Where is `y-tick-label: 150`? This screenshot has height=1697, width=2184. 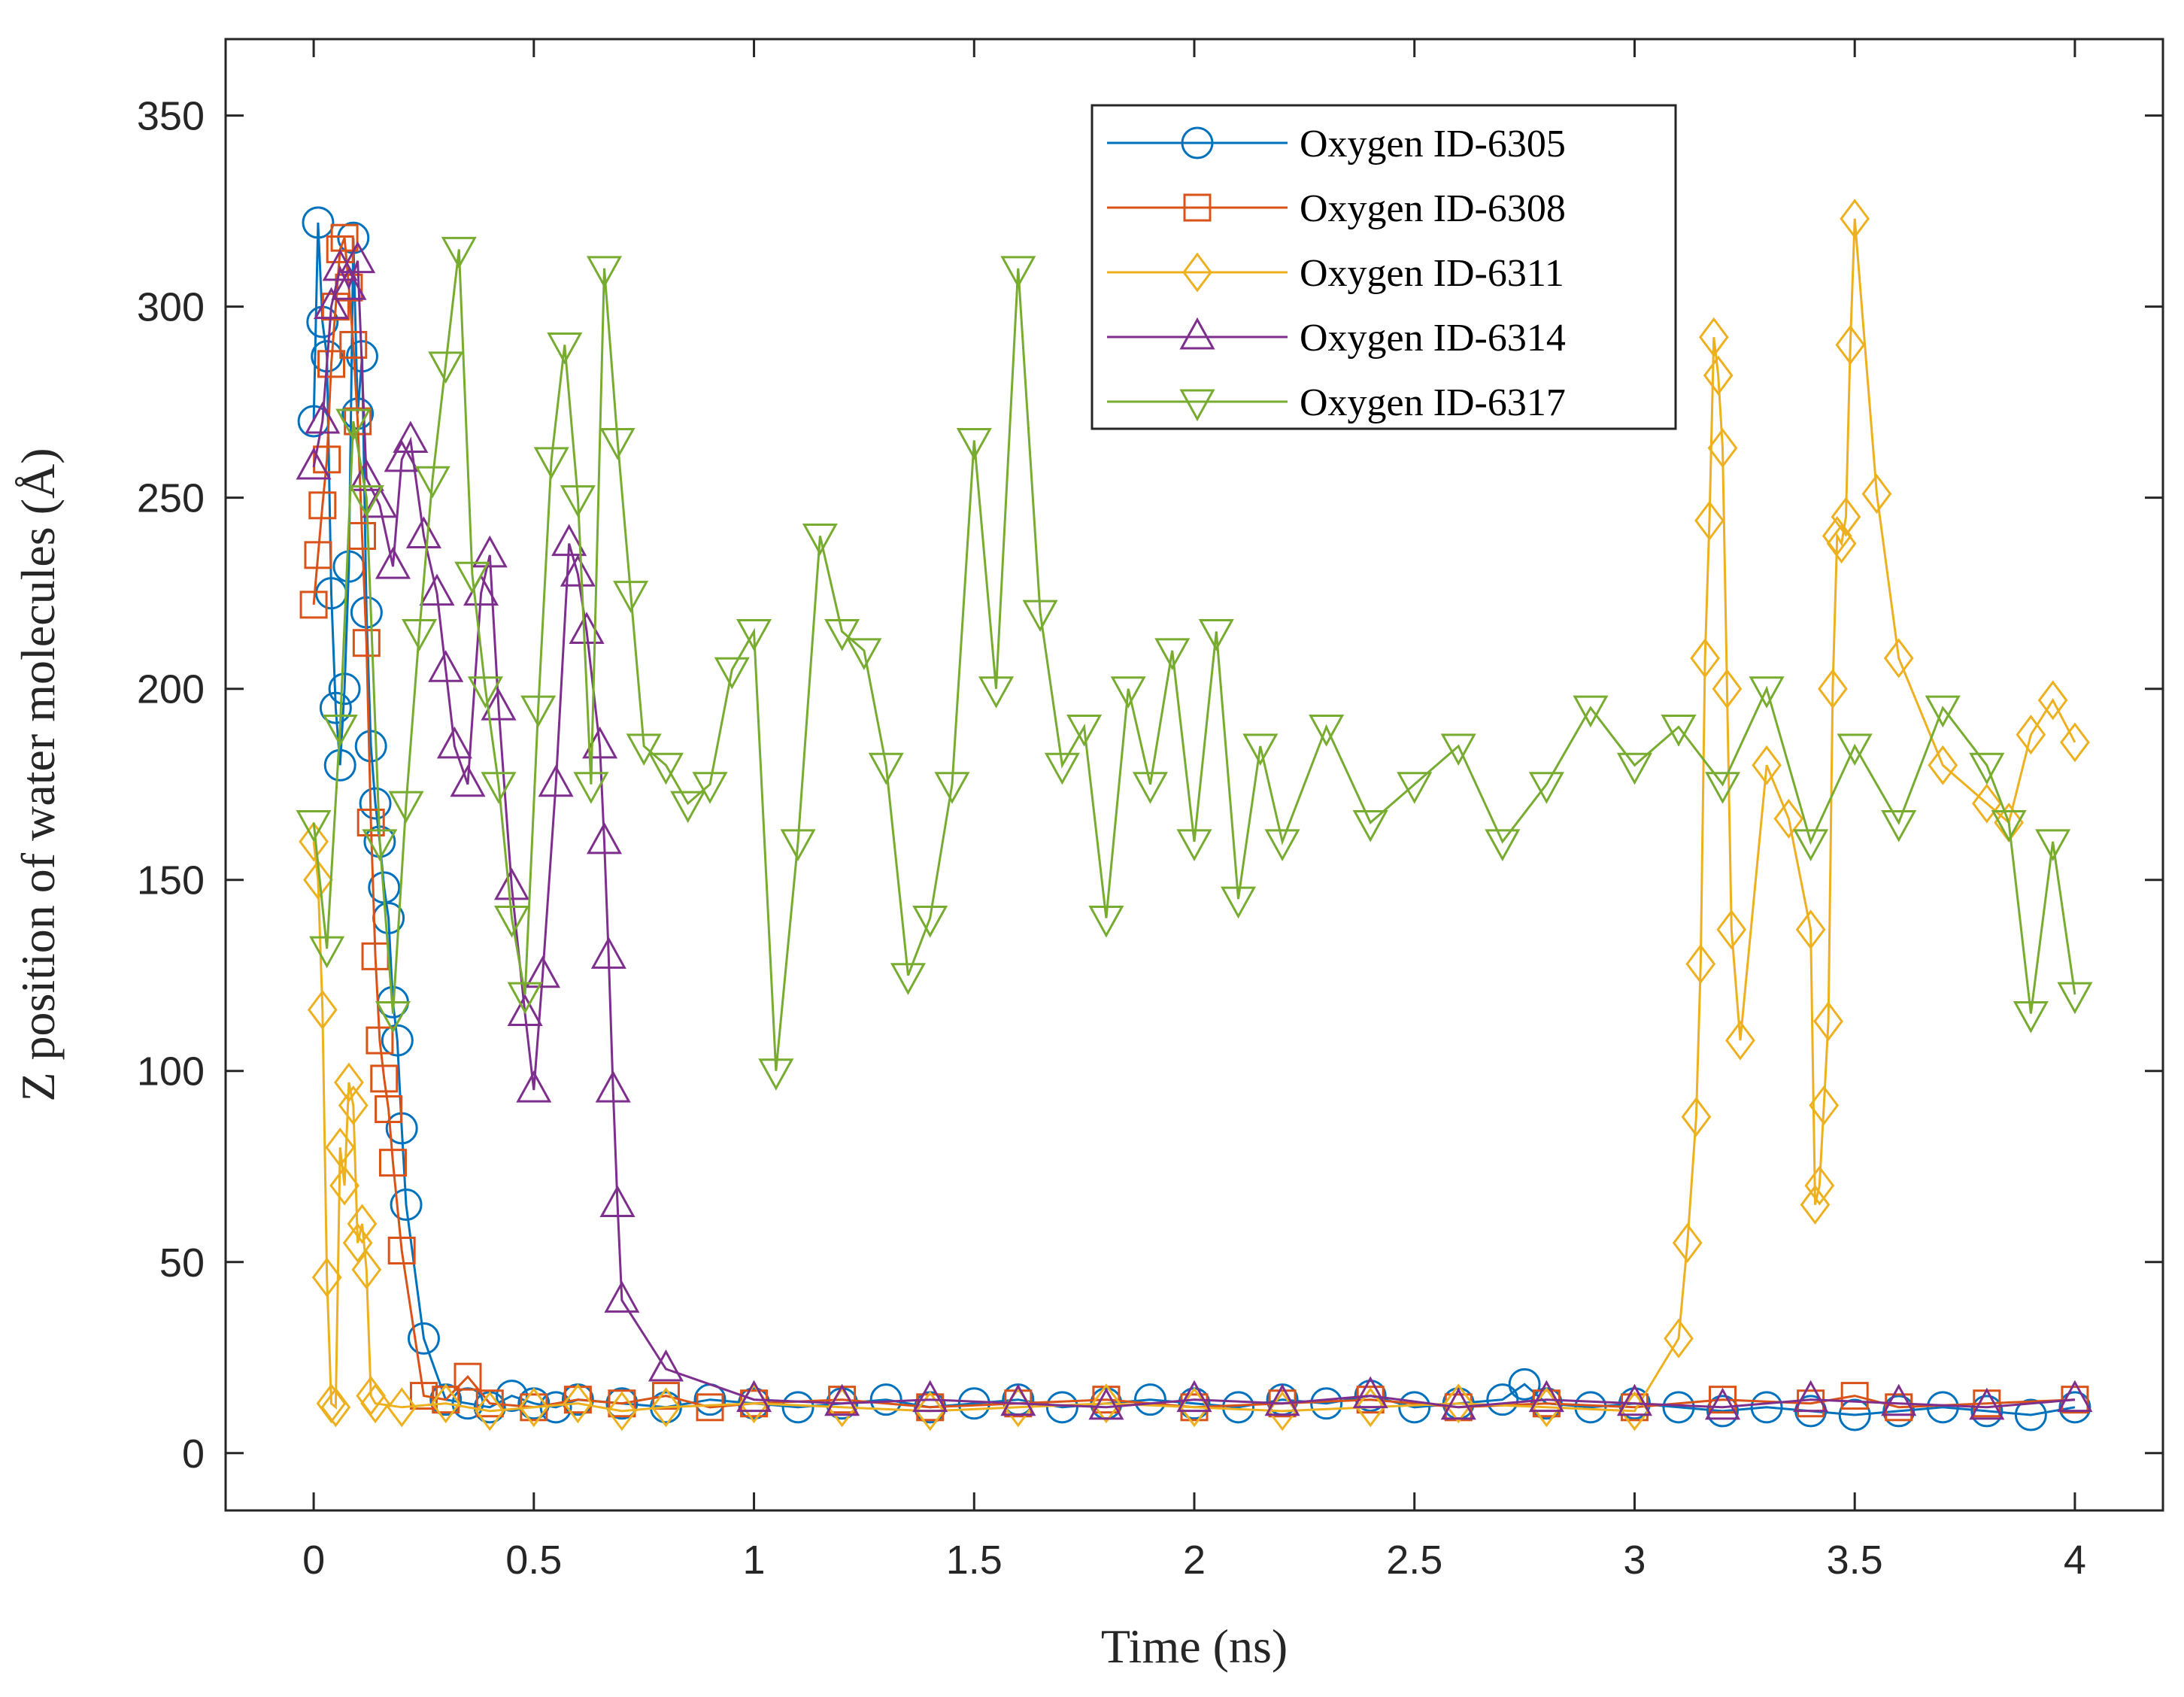
y-tick-label: 150 is located at coordinates (171, 880).